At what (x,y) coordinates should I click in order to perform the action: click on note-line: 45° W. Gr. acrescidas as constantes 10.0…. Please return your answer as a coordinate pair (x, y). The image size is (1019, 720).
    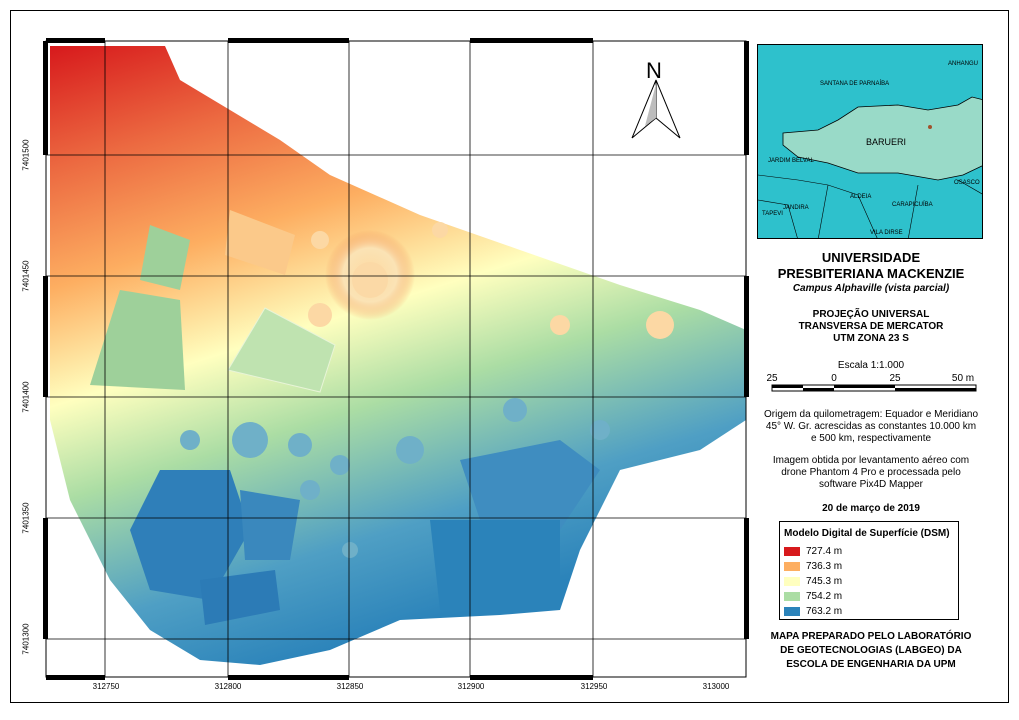
    Looking at the image, I should click on (871, 426).